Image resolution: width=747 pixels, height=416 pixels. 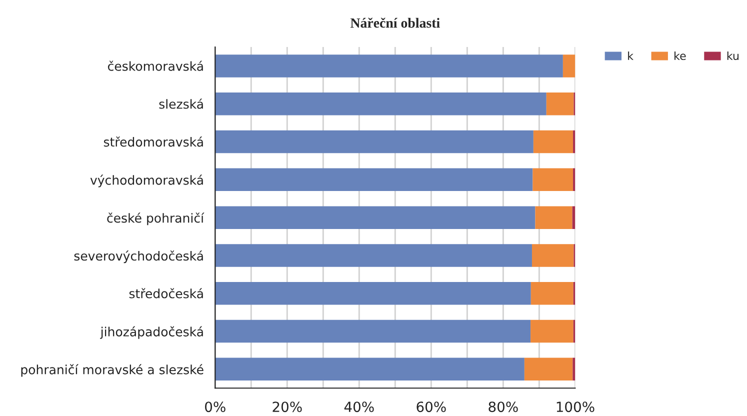 I want to click on legend-label: ku, so click(x=732, y=55).